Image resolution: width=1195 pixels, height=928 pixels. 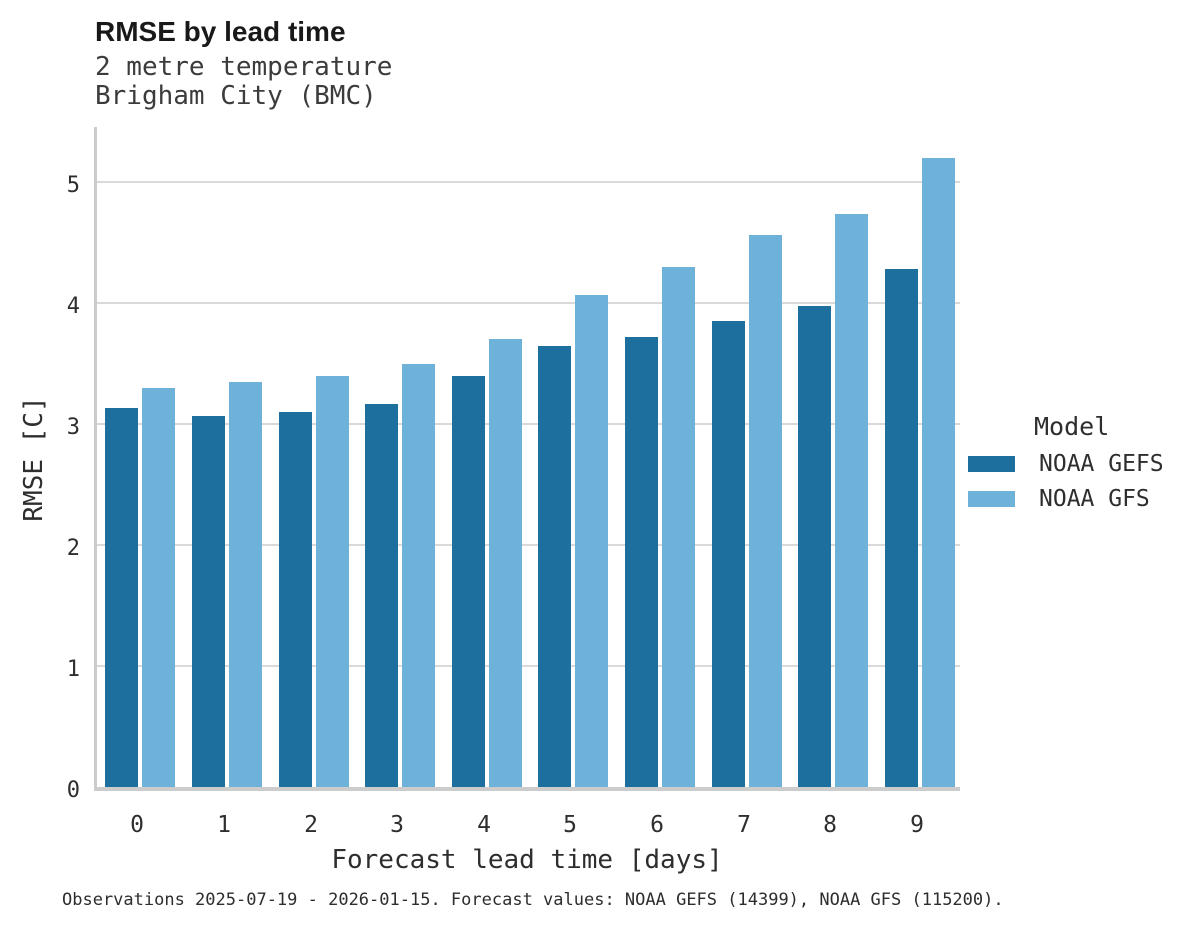 What do you see at coordinates (244, 67) in the screenshot?
I see `chart-subtitle-variable: 2 metre temperature` at bounding box center [244, 67].